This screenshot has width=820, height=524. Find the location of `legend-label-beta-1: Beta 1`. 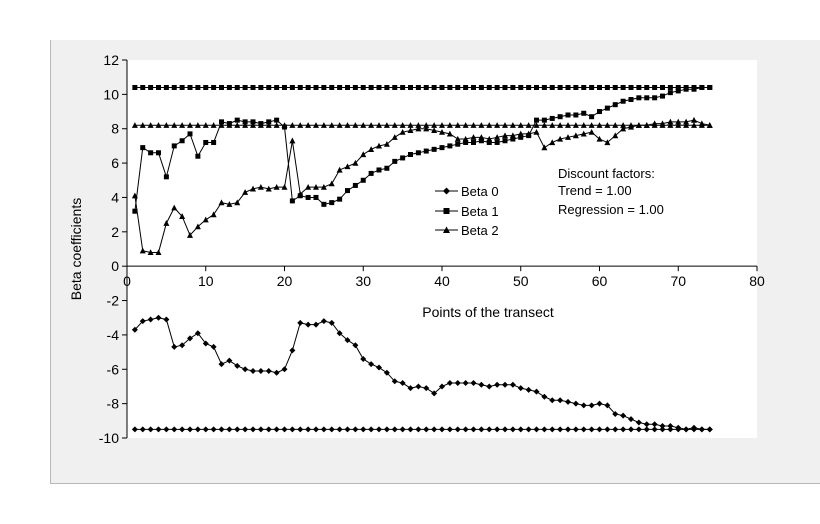

legend-label-beta-1: Beta 1 is located at coordinates (480, 211).